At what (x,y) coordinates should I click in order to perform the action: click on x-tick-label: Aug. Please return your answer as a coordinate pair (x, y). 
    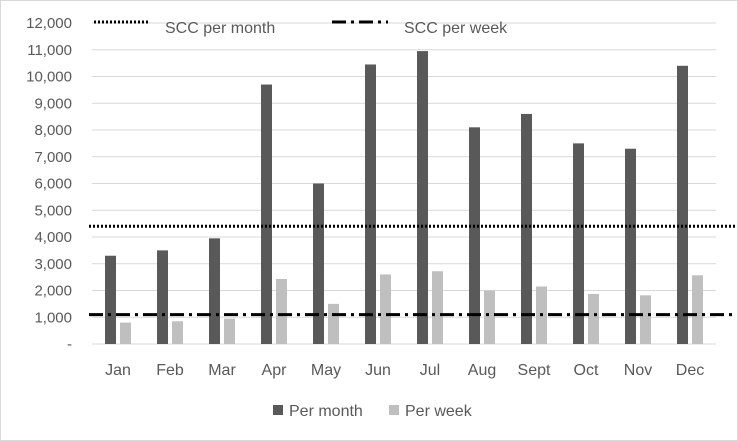
    Looking at the image, I should click on (482, 370).